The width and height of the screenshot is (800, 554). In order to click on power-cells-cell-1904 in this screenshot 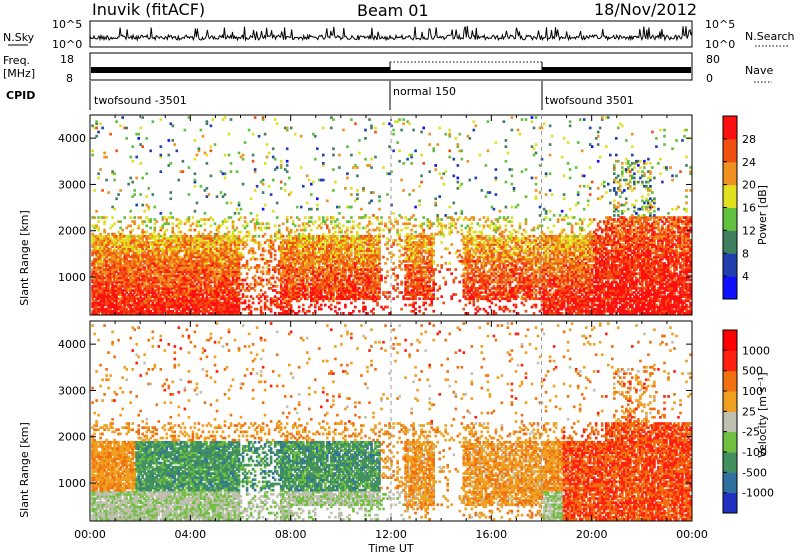, I will do `click(189, 194)`.